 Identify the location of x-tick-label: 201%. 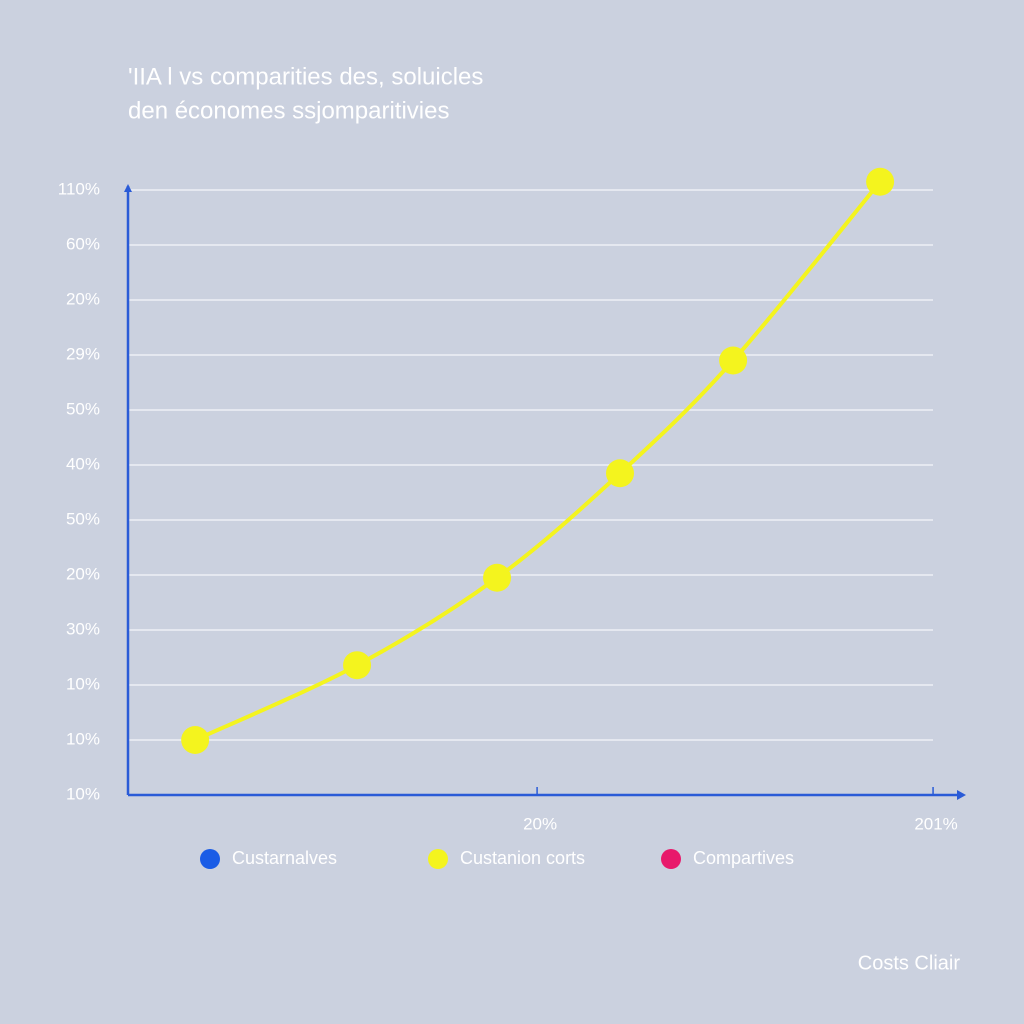
(935, 823).